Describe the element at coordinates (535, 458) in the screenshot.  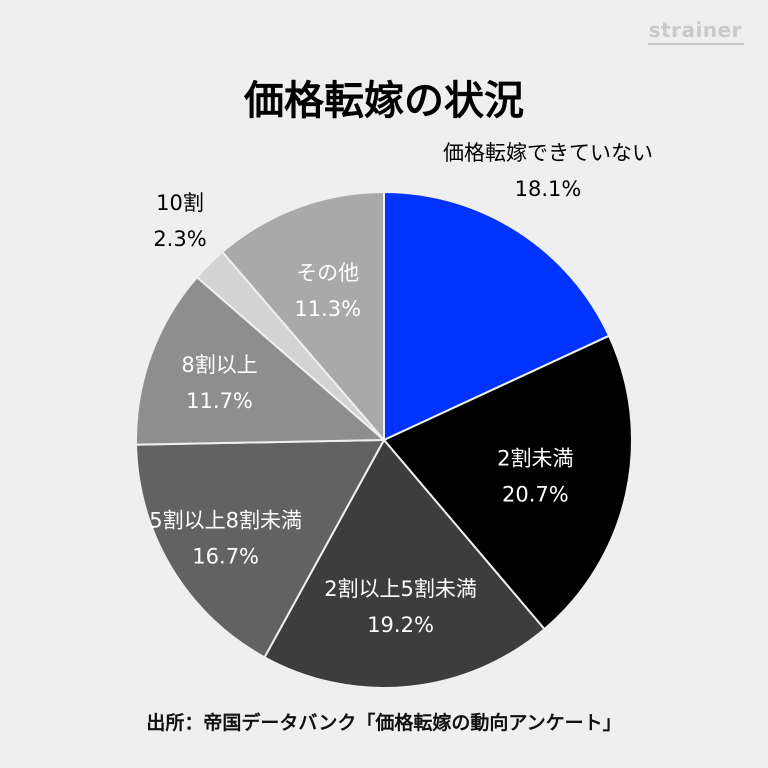
I see `slice-label-1: 2割未満` at that location.